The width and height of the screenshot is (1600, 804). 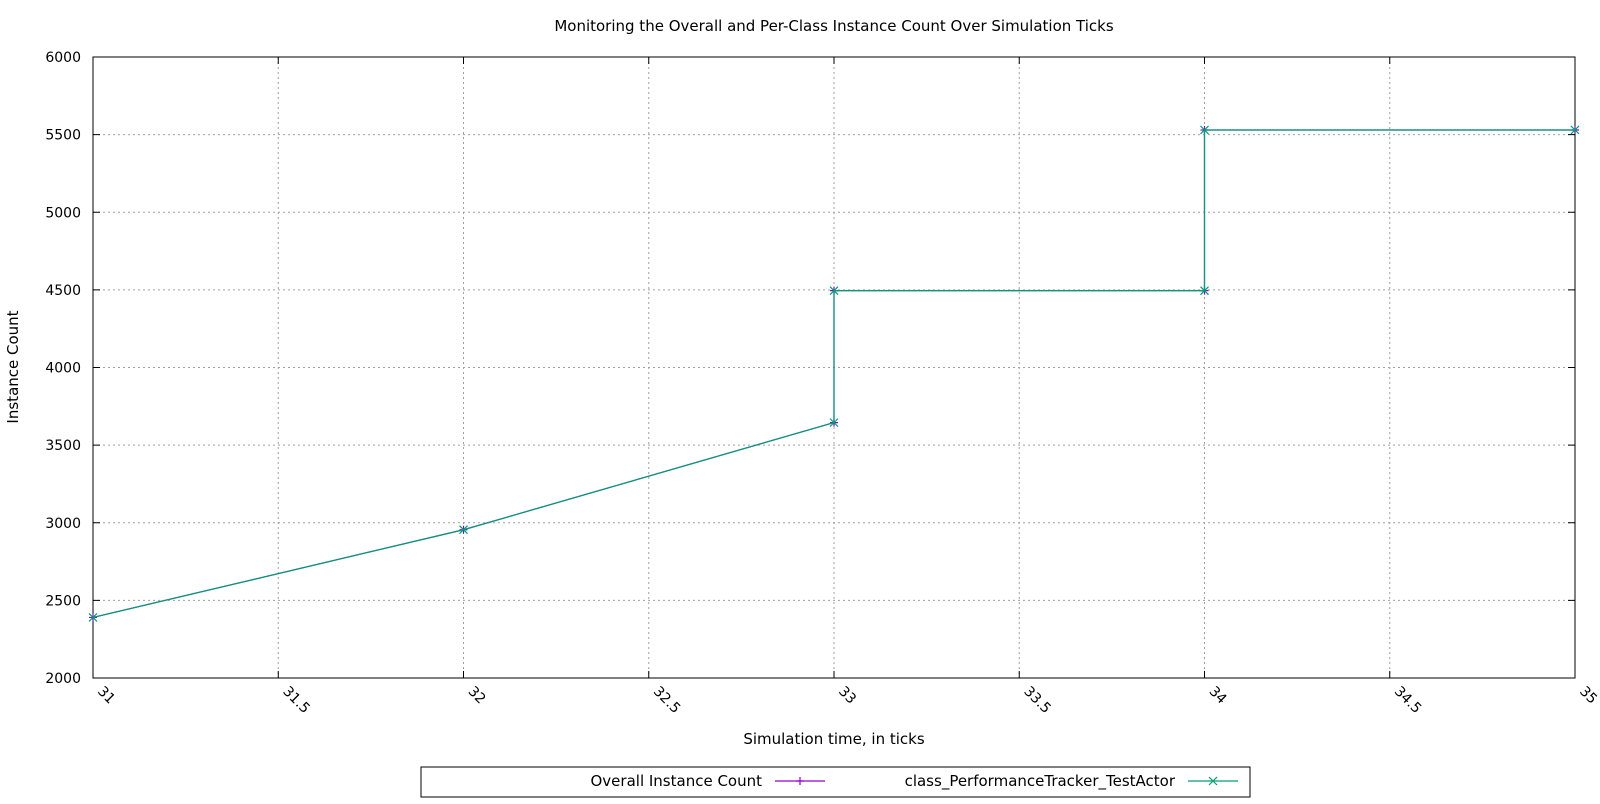 What do you see at coordinates (1218, 696) in the screenshot?
I see `x-tick-label: 34` at bounding box center [1218, 696].